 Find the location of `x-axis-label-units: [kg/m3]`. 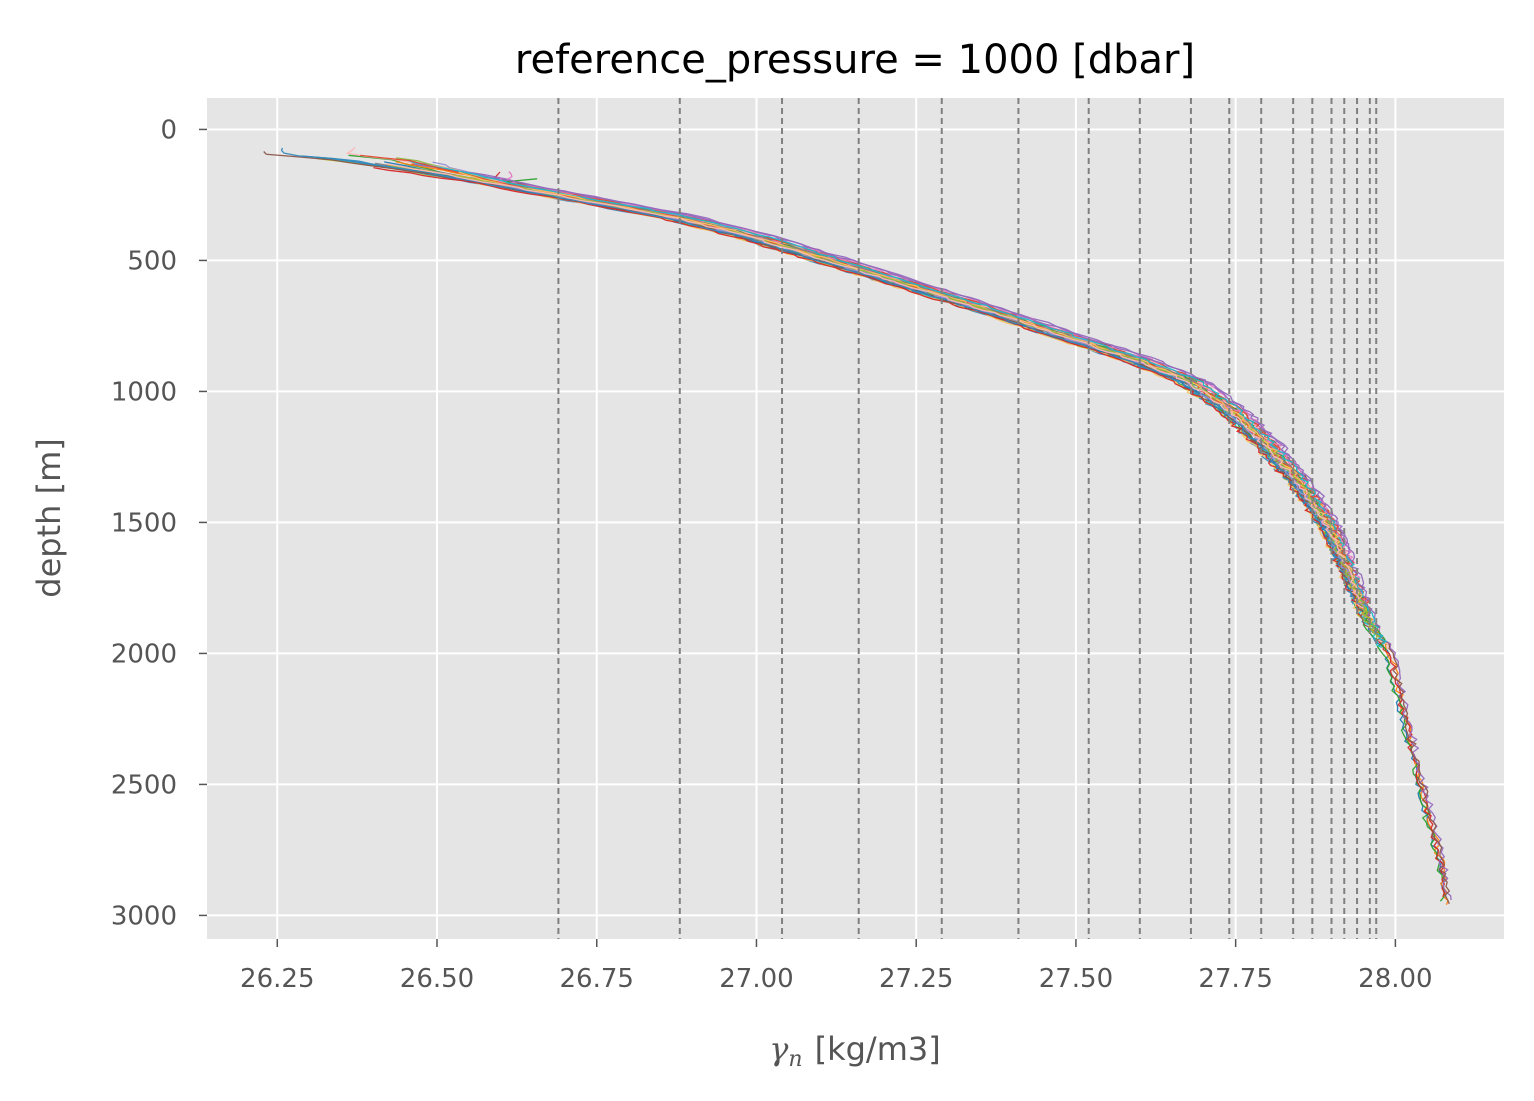

x-axis-label-units: [kg/m3] is located at coordinates (878, 1049).